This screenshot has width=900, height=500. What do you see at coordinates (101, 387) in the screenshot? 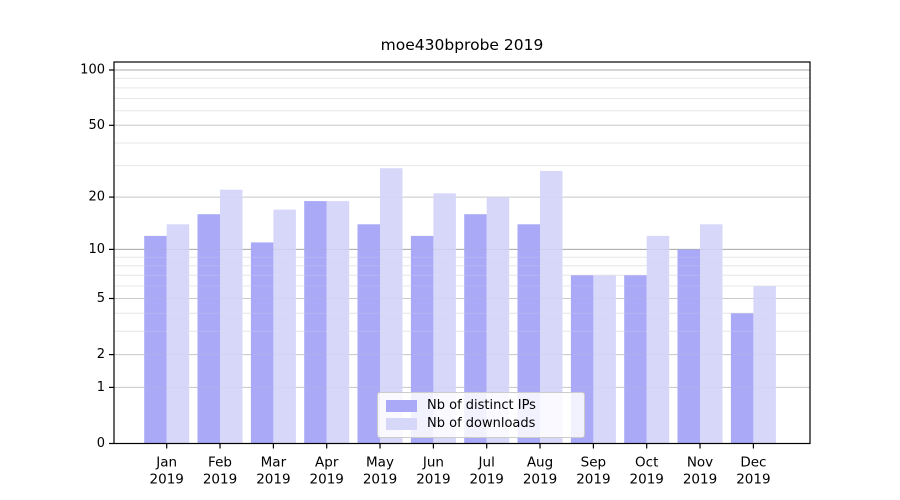
I see `svg-text: 1` at bounding box center [101, 387].